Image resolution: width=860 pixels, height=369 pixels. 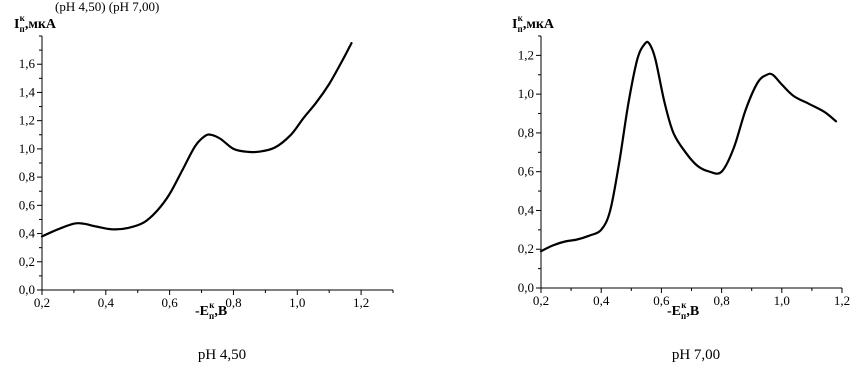 I want to click on chart-caption: pH 7,00, so click(x=696, y=355).